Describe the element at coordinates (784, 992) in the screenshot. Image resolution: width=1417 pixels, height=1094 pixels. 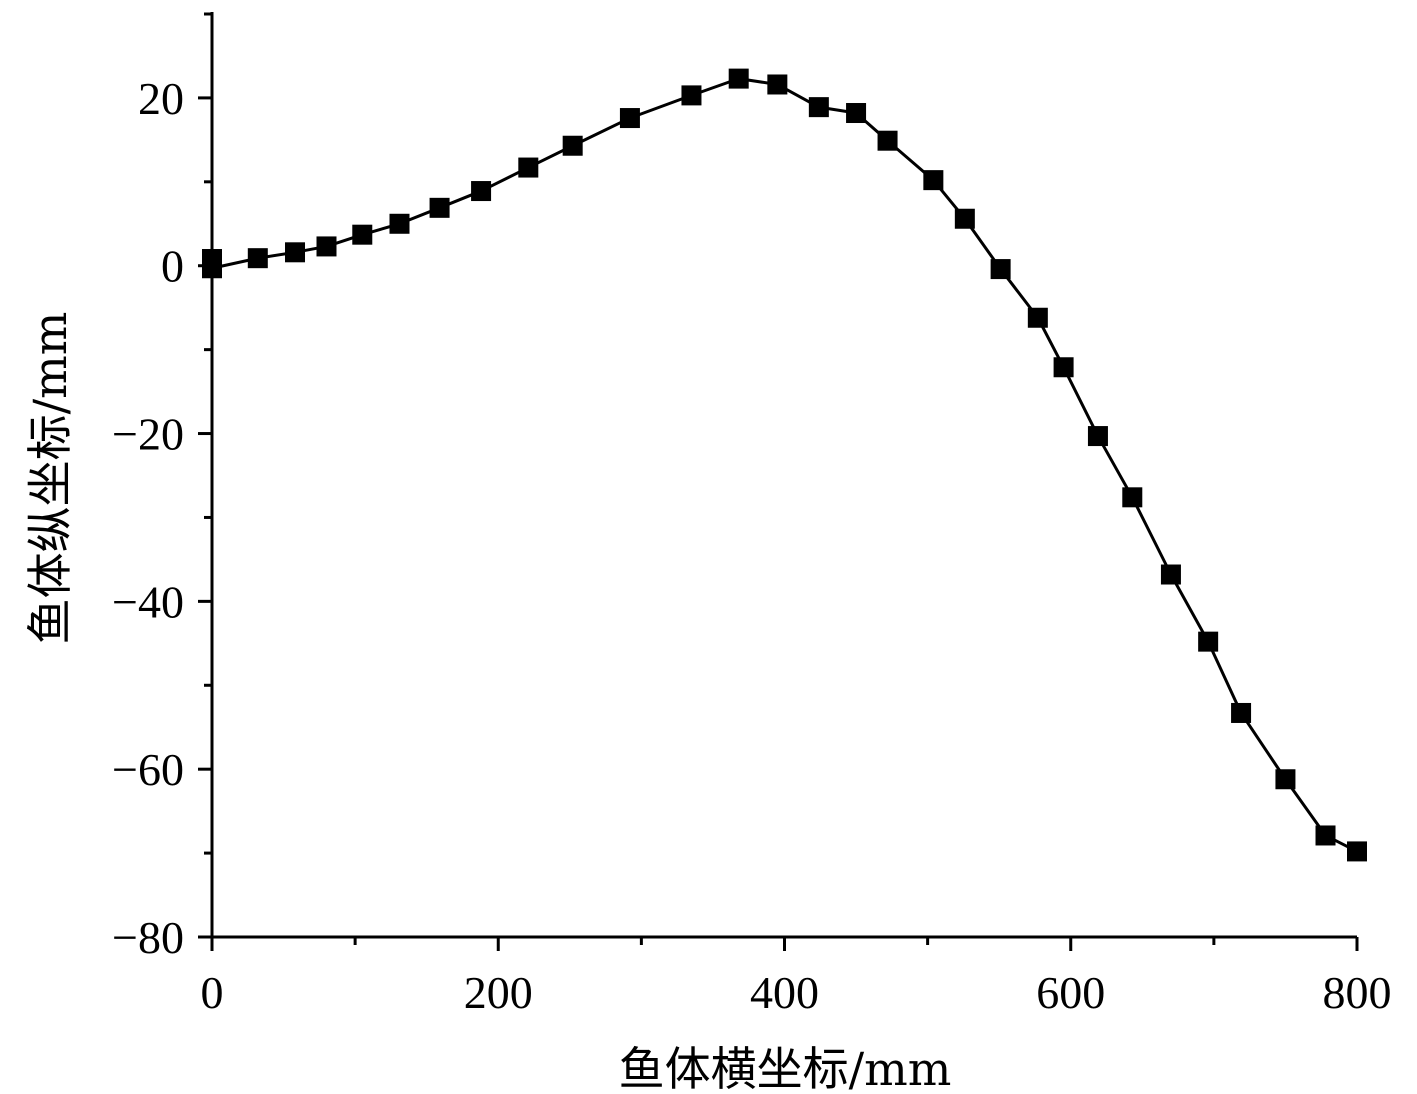
I see `x-tick-label: 400` at that location.